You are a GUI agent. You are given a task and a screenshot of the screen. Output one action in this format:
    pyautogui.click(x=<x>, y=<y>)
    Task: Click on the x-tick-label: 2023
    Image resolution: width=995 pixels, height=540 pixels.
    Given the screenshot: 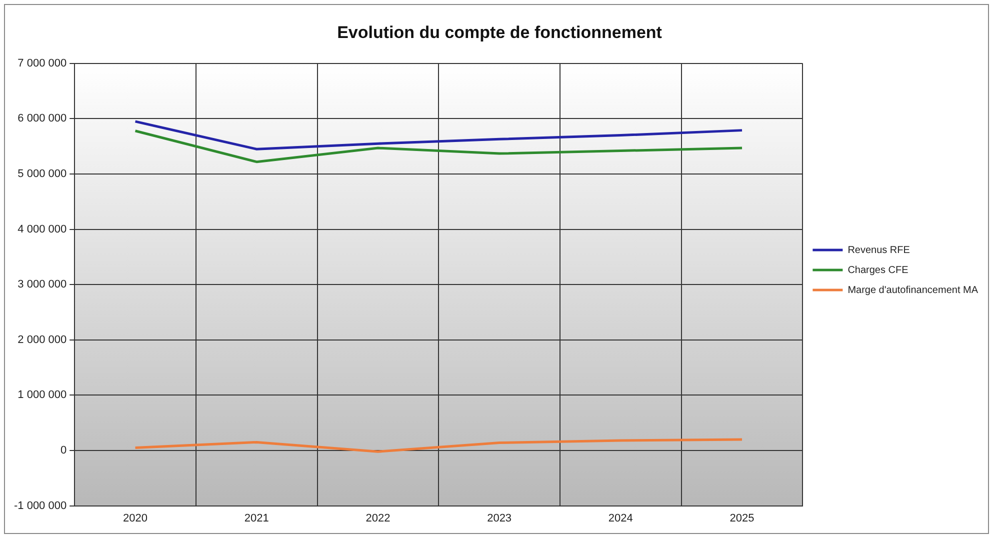 What is the action you would take?
    pyautogui.click(x=499, y=518)
    